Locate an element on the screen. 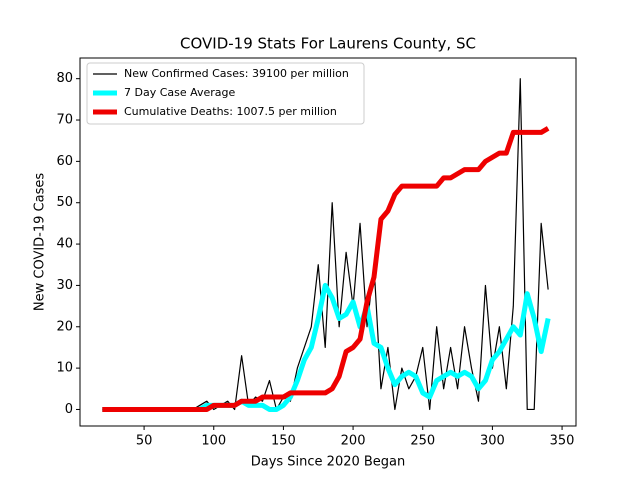  y-tick-label: 80 is located at coordinates (64, 78).